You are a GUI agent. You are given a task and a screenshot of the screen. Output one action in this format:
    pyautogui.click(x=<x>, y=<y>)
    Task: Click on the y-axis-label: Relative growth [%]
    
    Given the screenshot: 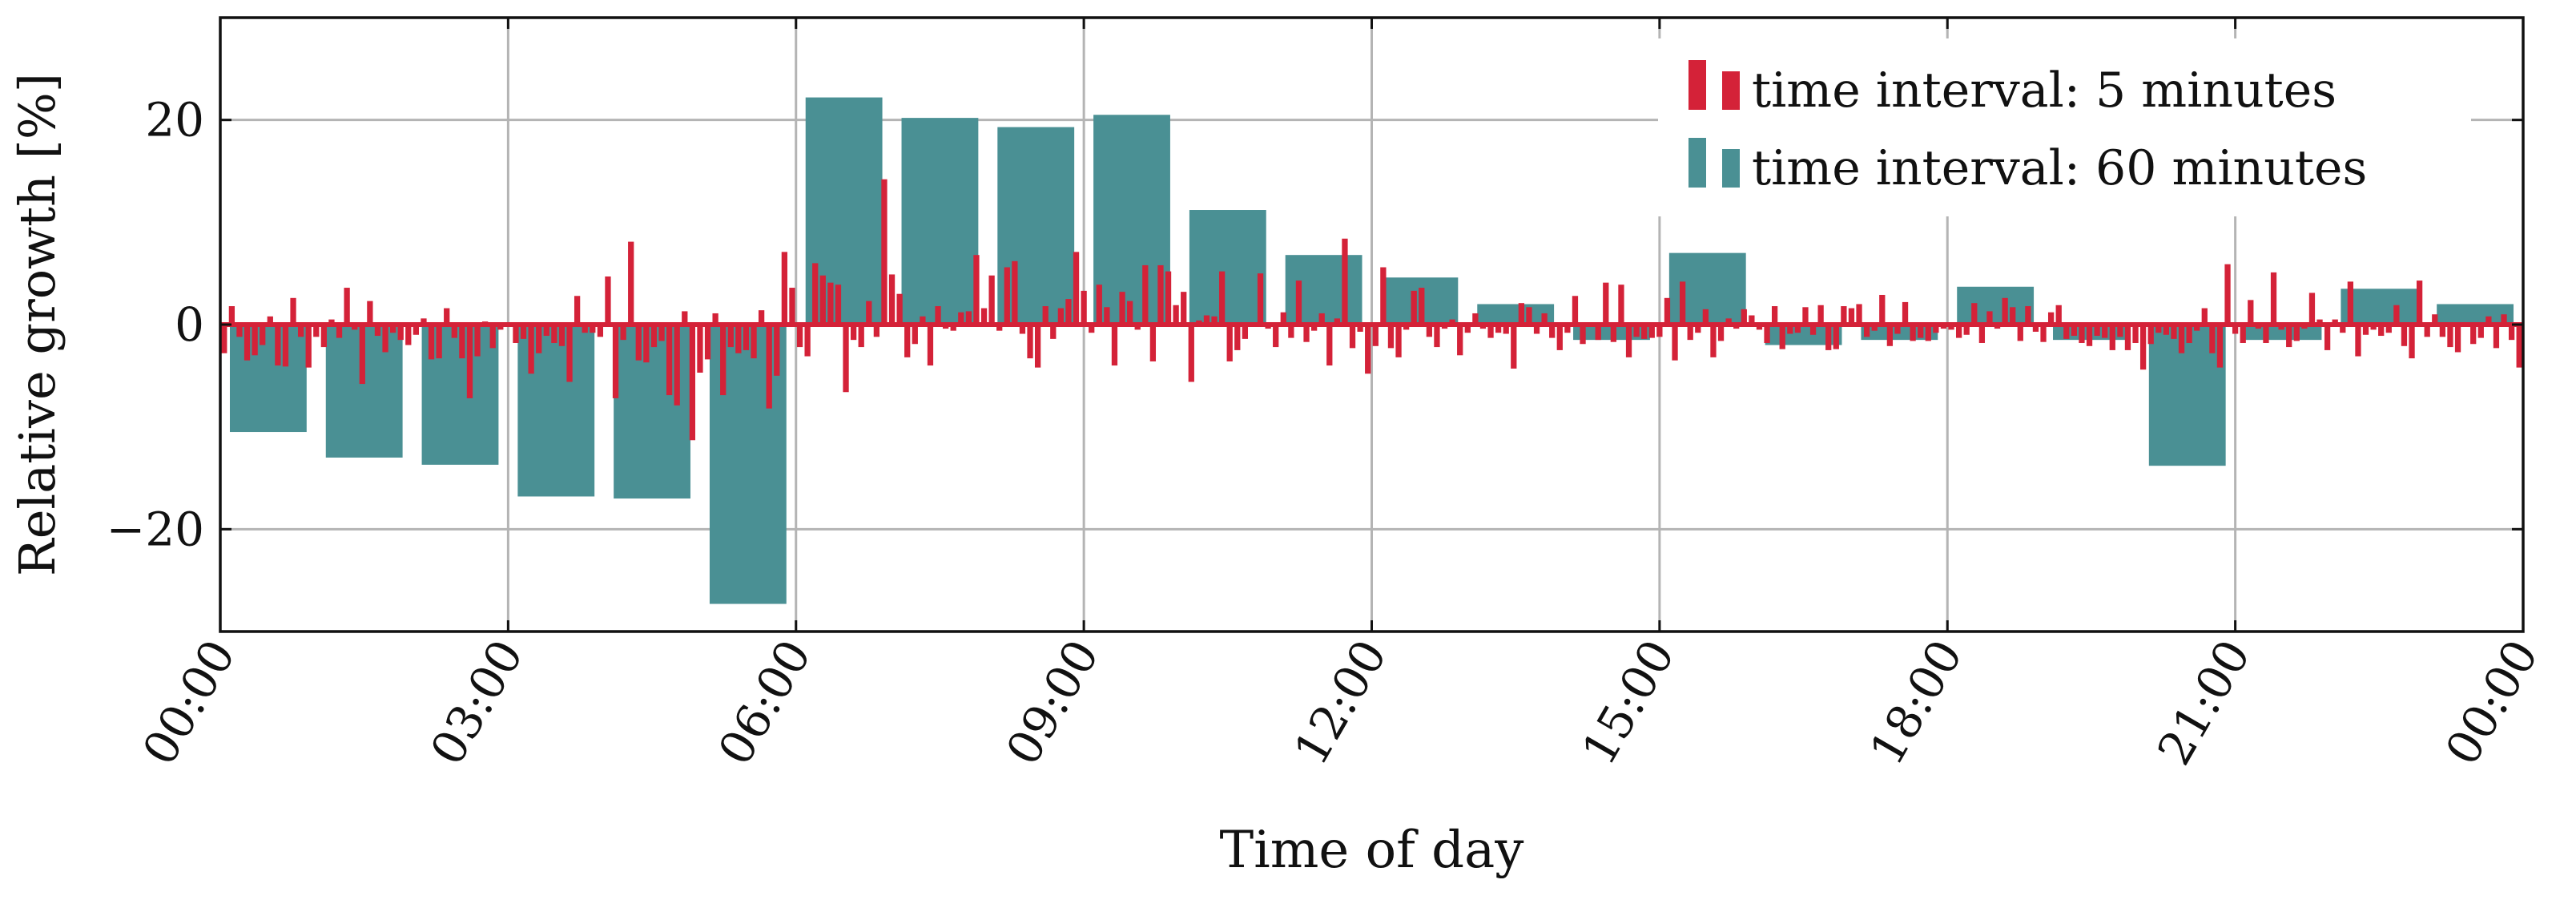 What is the action you would take?
    pyautogui.click(x=37, y=324)
    